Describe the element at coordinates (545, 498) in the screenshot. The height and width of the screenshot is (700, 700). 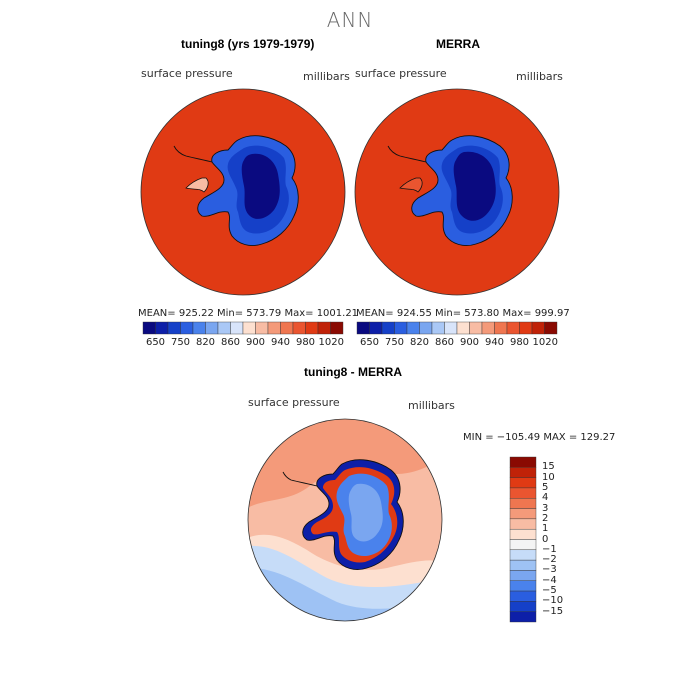
I see `panel3-colorbar-tick: 4` at that location.